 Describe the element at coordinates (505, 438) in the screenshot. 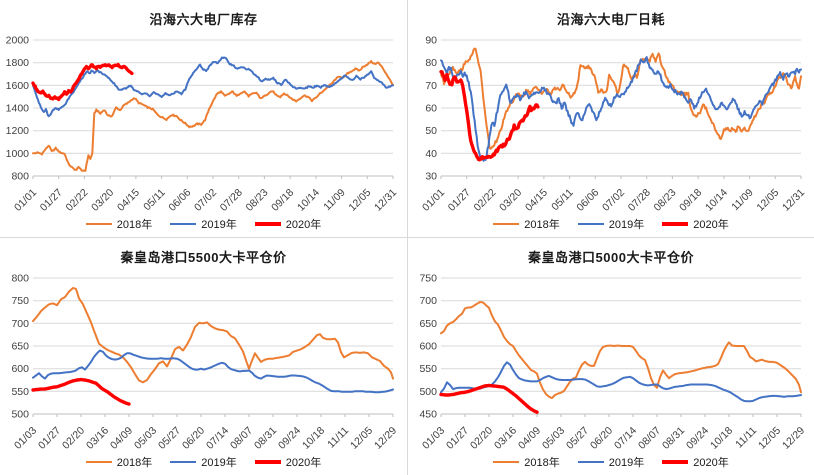

I see `svg-text: 03/16` at that location.